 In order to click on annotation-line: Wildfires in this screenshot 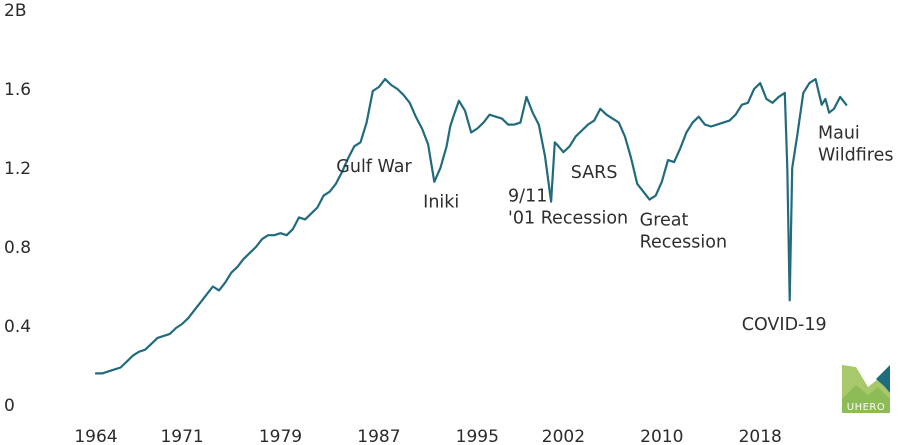, I will do `click(855, 155)`.